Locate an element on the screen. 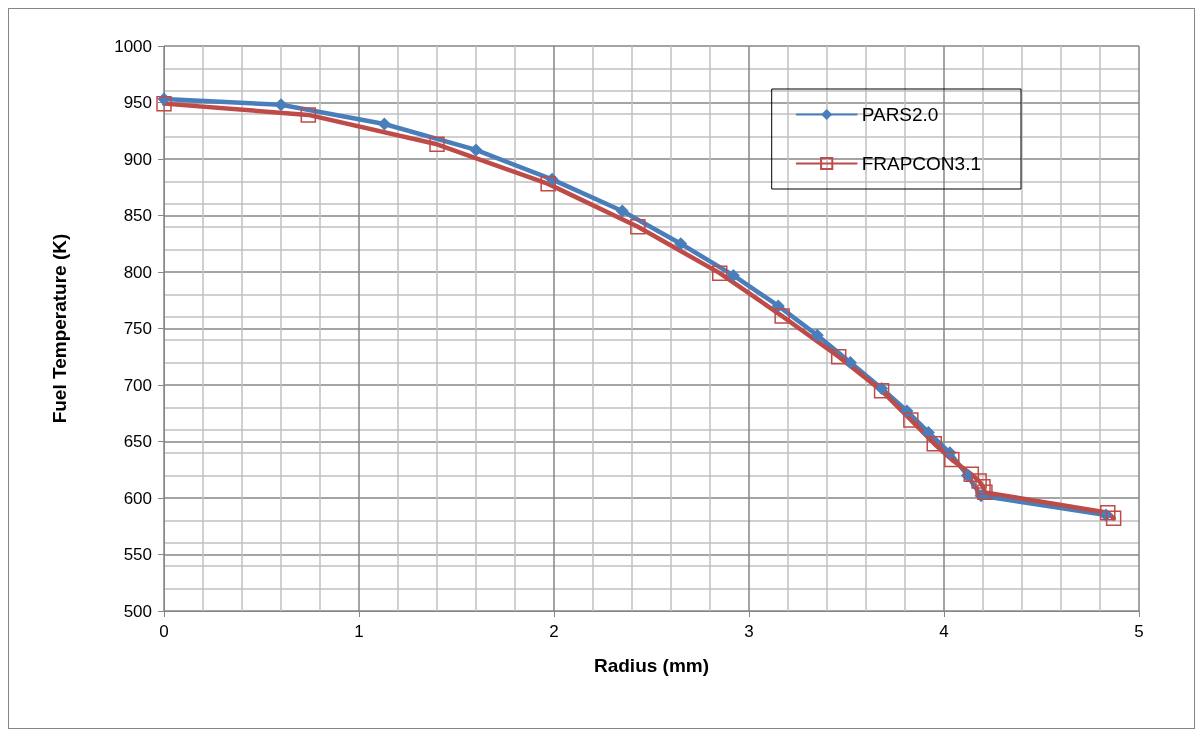 The image size is (1203, 737). legend-label: FRAPCON3.1 is located at coordinates (921, 163).